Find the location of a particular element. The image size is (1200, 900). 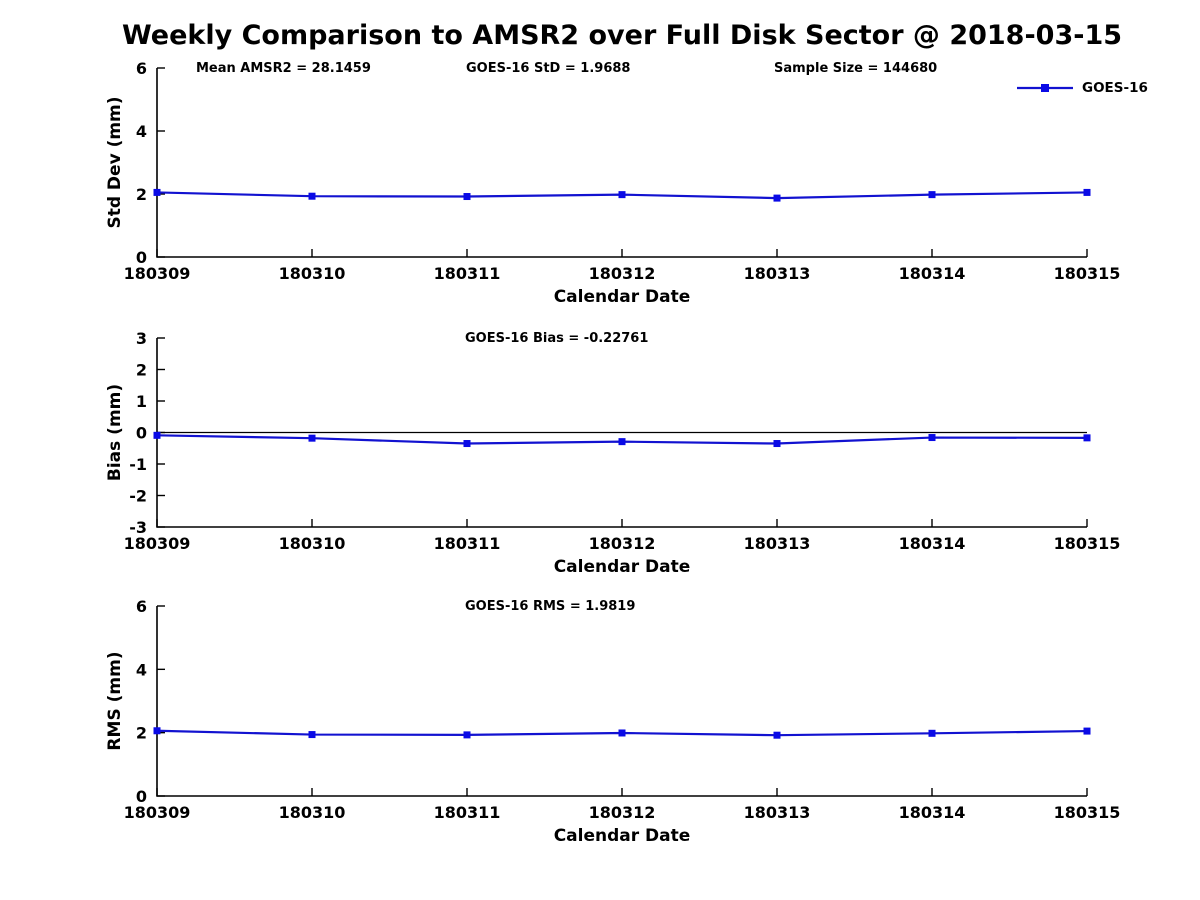

bias-y-tick-label: 2 is located at coordinates (141, 370).